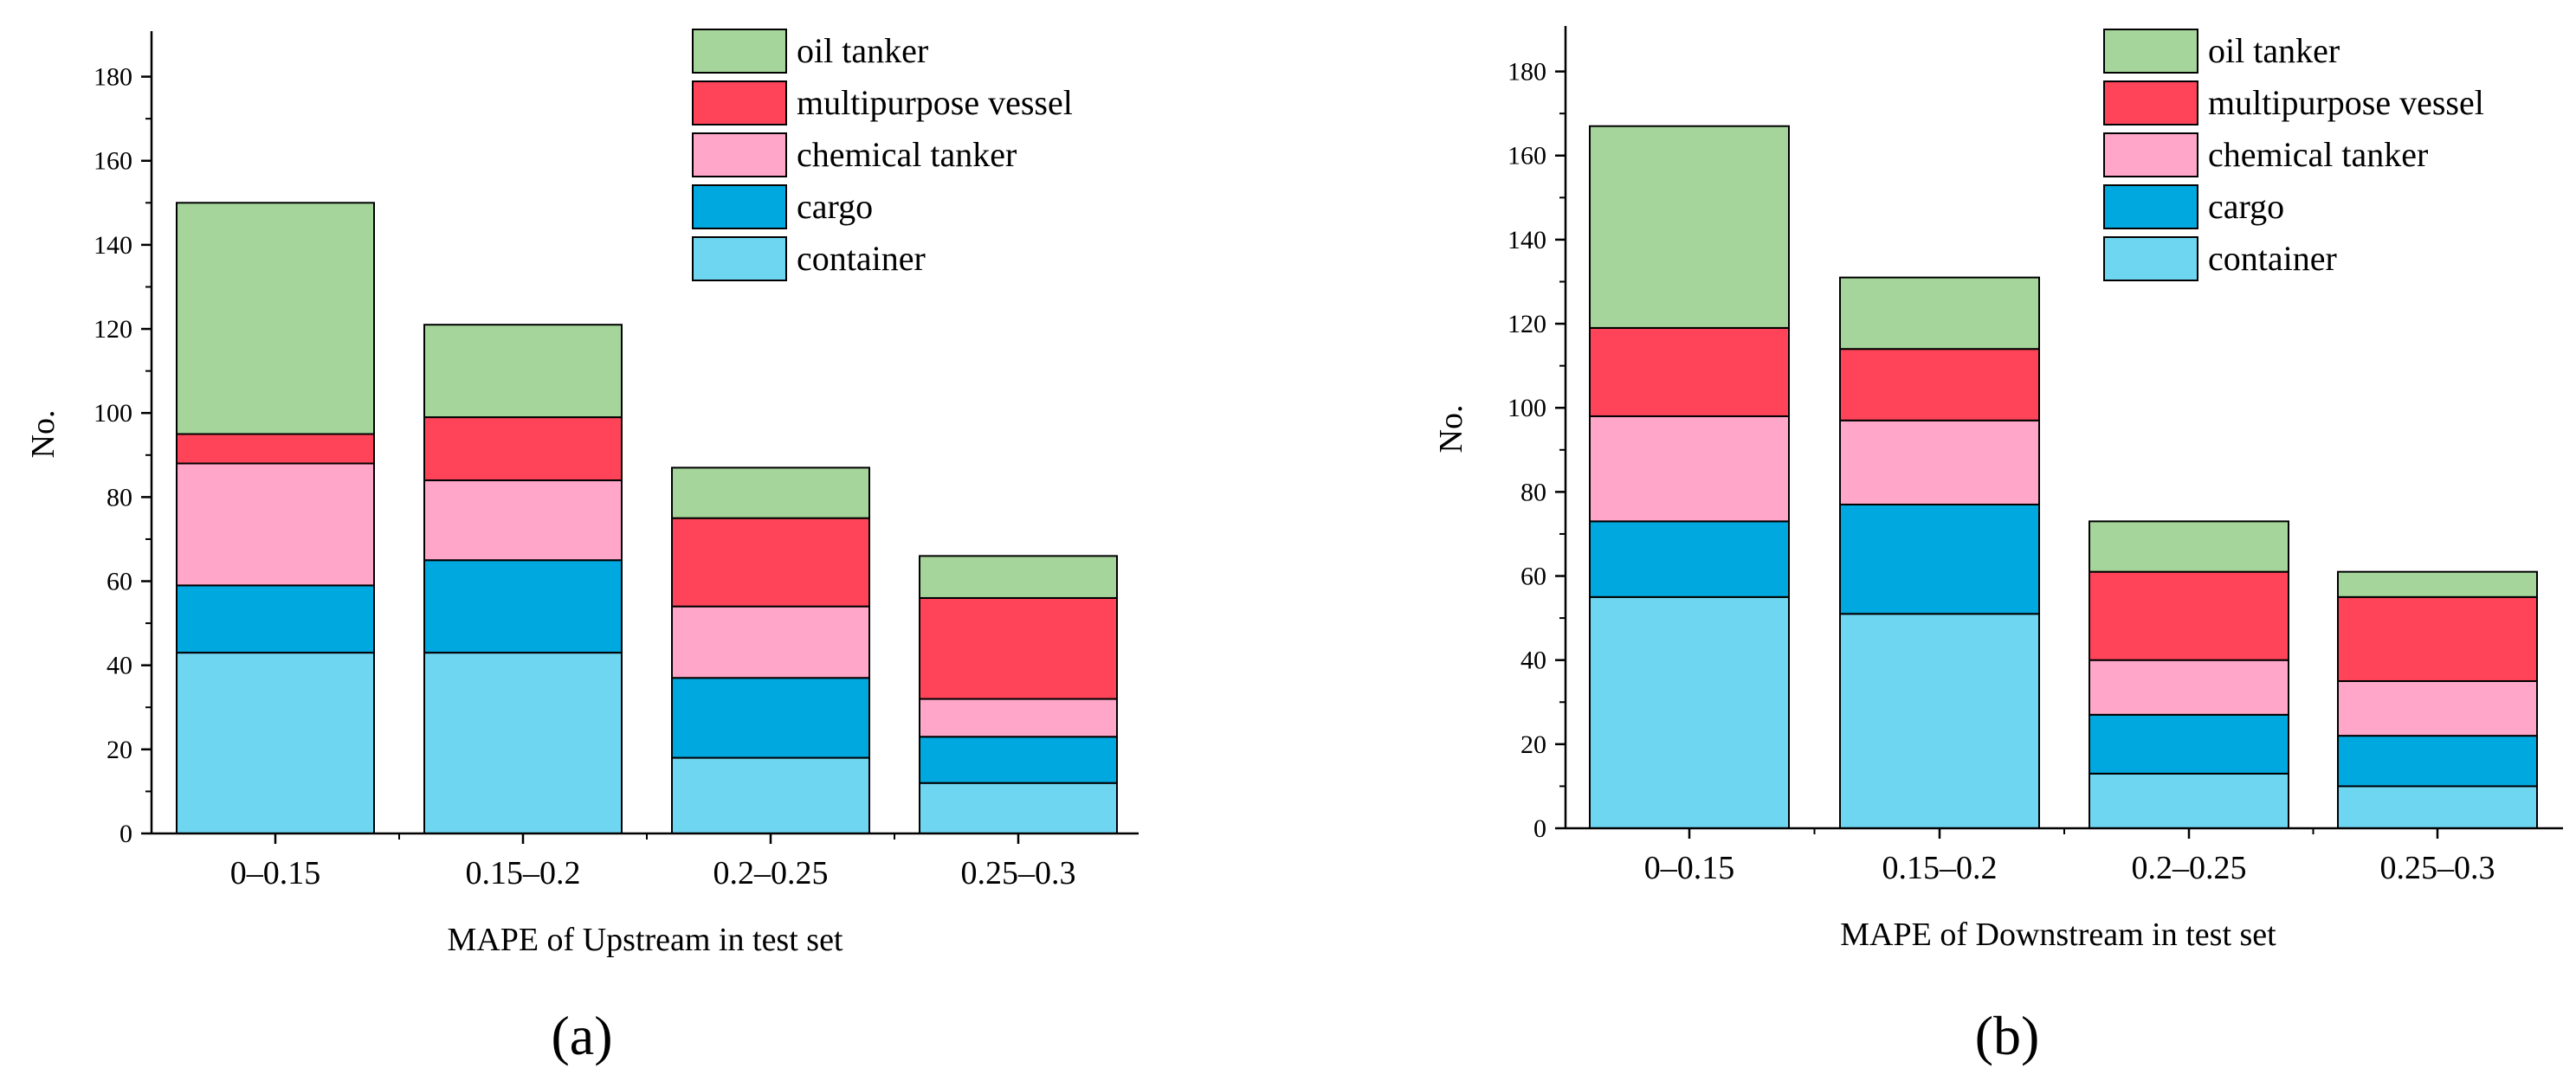 This screenshot has height=1068, width=2576. Describe the element at coordinates (2246, 207) in the screenshot. I see `legend-label-b-cargo: cargo` at that location.